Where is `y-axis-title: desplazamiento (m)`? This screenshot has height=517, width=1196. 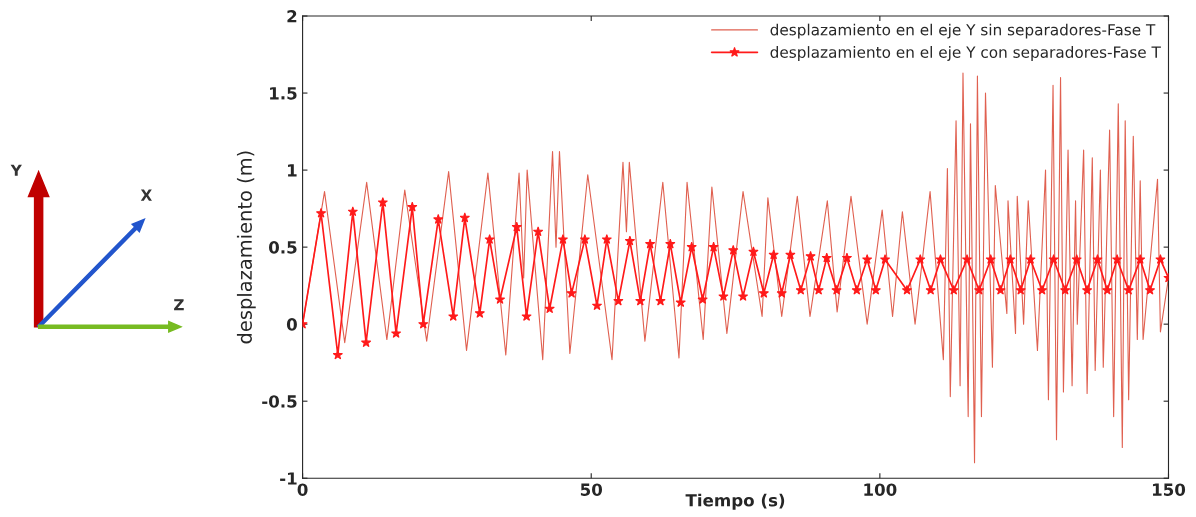
y-axis-title: desplazamiento (m) is located at coordinates (246, 247).